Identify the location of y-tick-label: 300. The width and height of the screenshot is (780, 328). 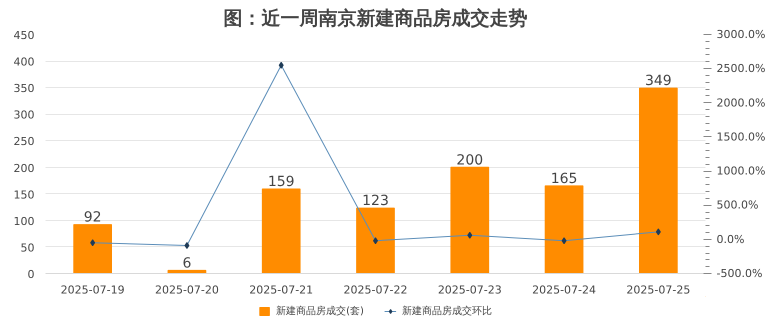
(24, 115).